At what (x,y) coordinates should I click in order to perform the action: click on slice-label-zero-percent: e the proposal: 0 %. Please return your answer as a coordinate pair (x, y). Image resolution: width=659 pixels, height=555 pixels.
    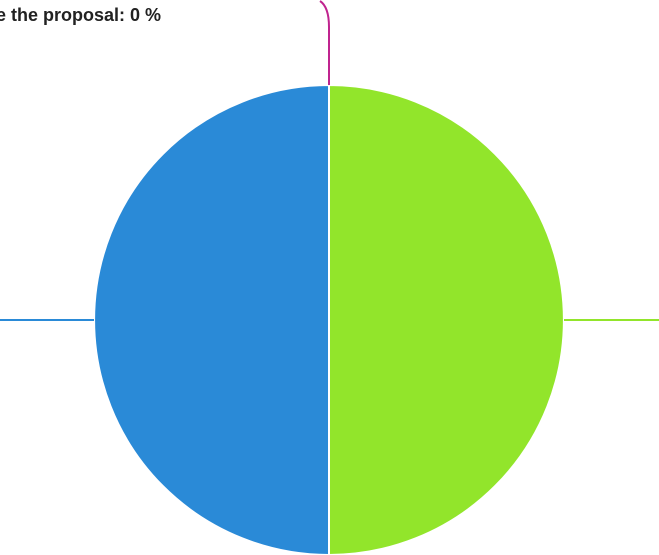
    Looking at the image, I should click on (80, 15).